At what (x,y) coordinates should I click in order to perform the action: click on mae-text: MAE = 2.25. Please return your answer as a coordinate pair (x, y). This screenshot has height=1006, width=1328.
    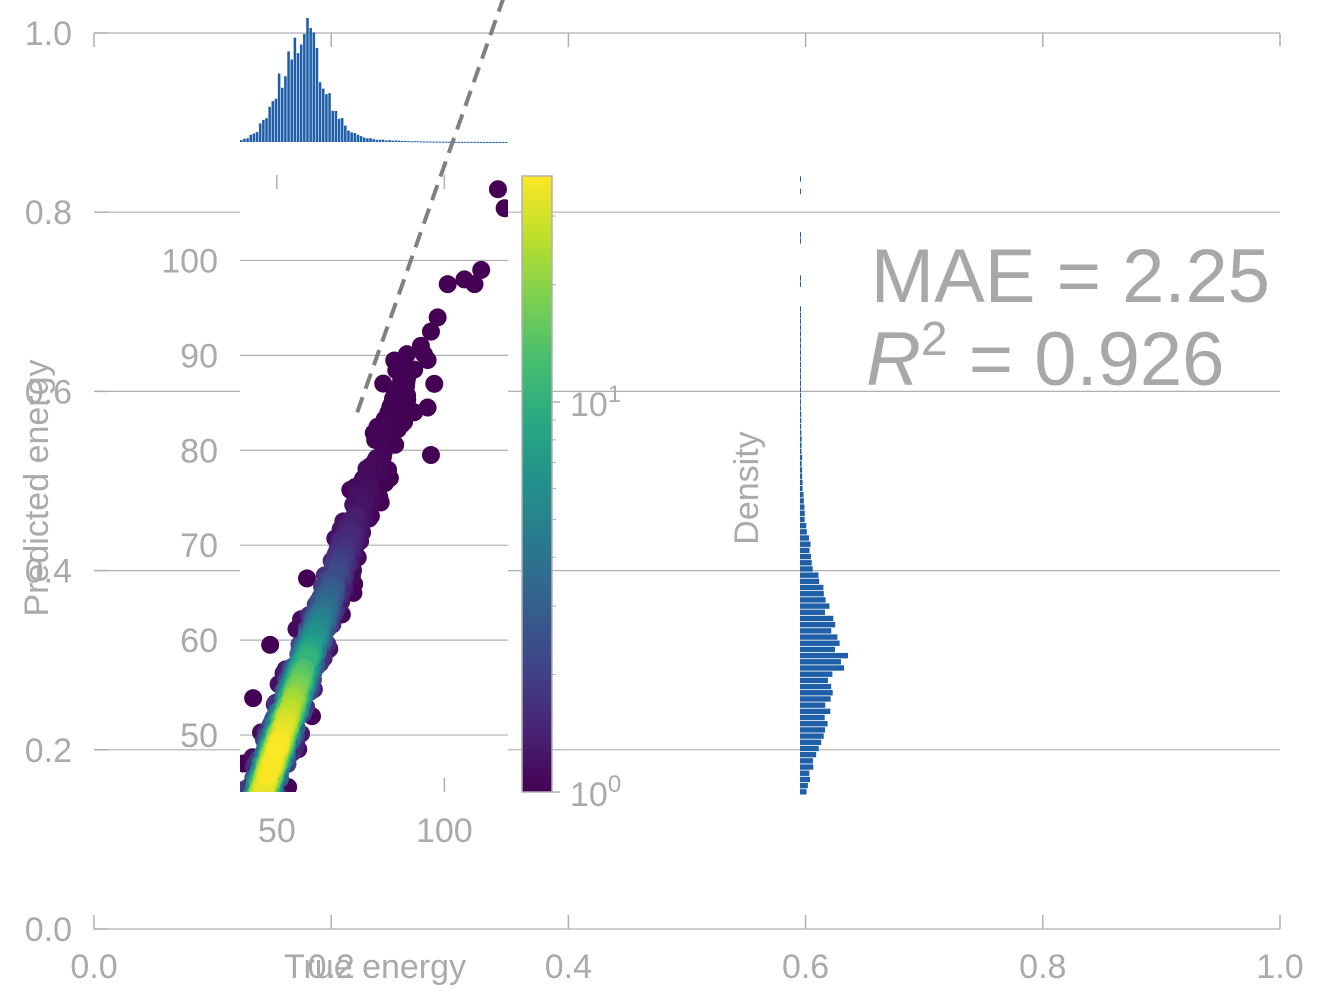
    Looking at the image, I should click on (1070, 276).